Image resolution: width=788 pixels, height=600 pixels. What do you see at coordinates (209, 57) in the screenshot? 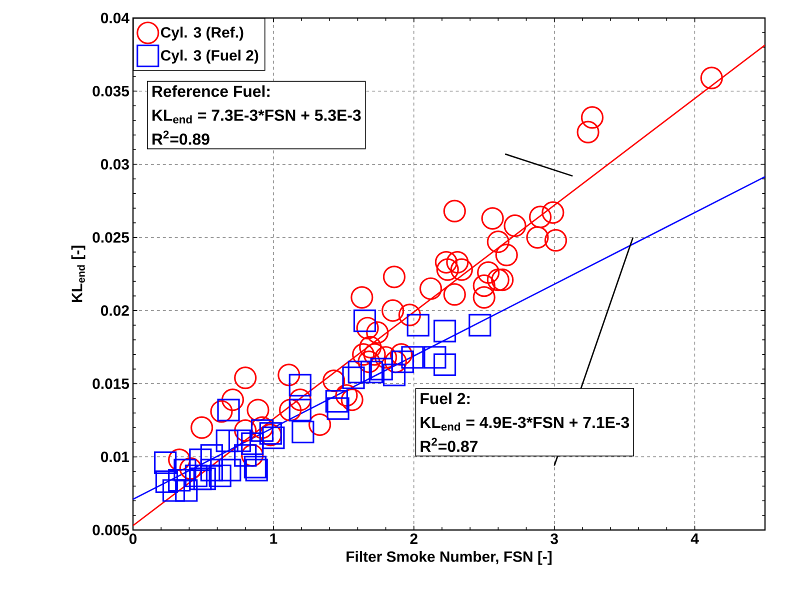
I see `legend-label: Cyl. 3 (Fuel 2)` at bounding box center [209, 57].